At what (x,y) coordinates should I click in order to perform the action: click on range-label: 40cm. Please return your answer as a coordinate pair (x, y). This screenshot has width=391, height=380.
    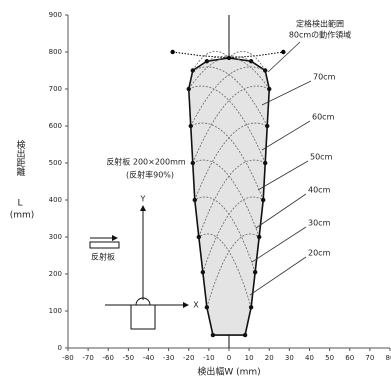
    Looking at the image, I should click on (319, 190).